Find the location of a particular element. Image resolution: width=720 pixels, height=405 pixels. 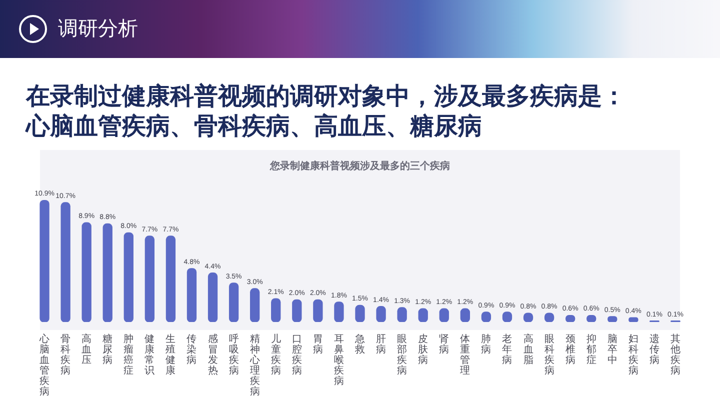

x-tick-label: 老年病 is located at coordinates (507, 349).